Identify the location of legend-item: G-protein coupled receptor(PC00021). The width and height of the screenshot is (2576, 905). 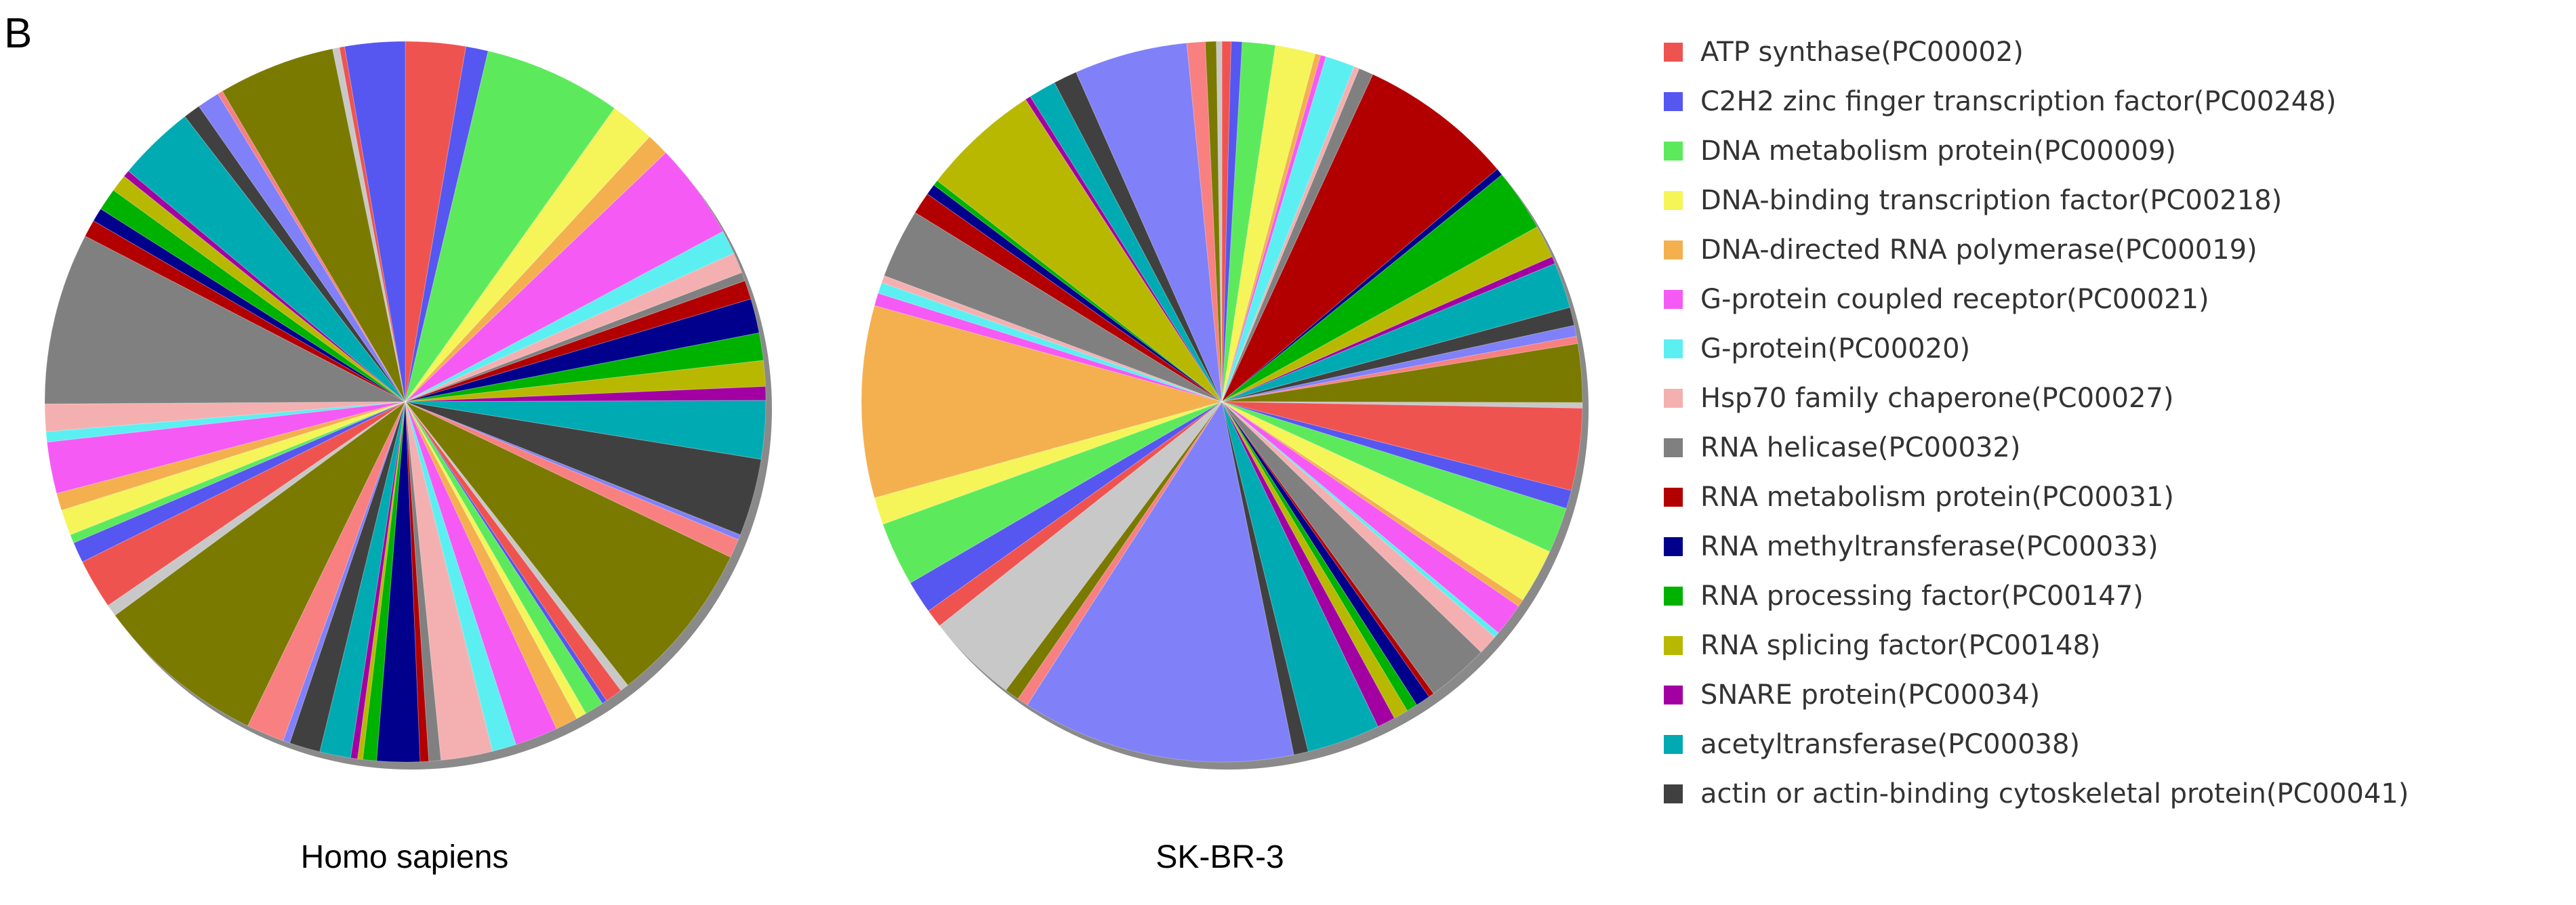
(2120, 299).